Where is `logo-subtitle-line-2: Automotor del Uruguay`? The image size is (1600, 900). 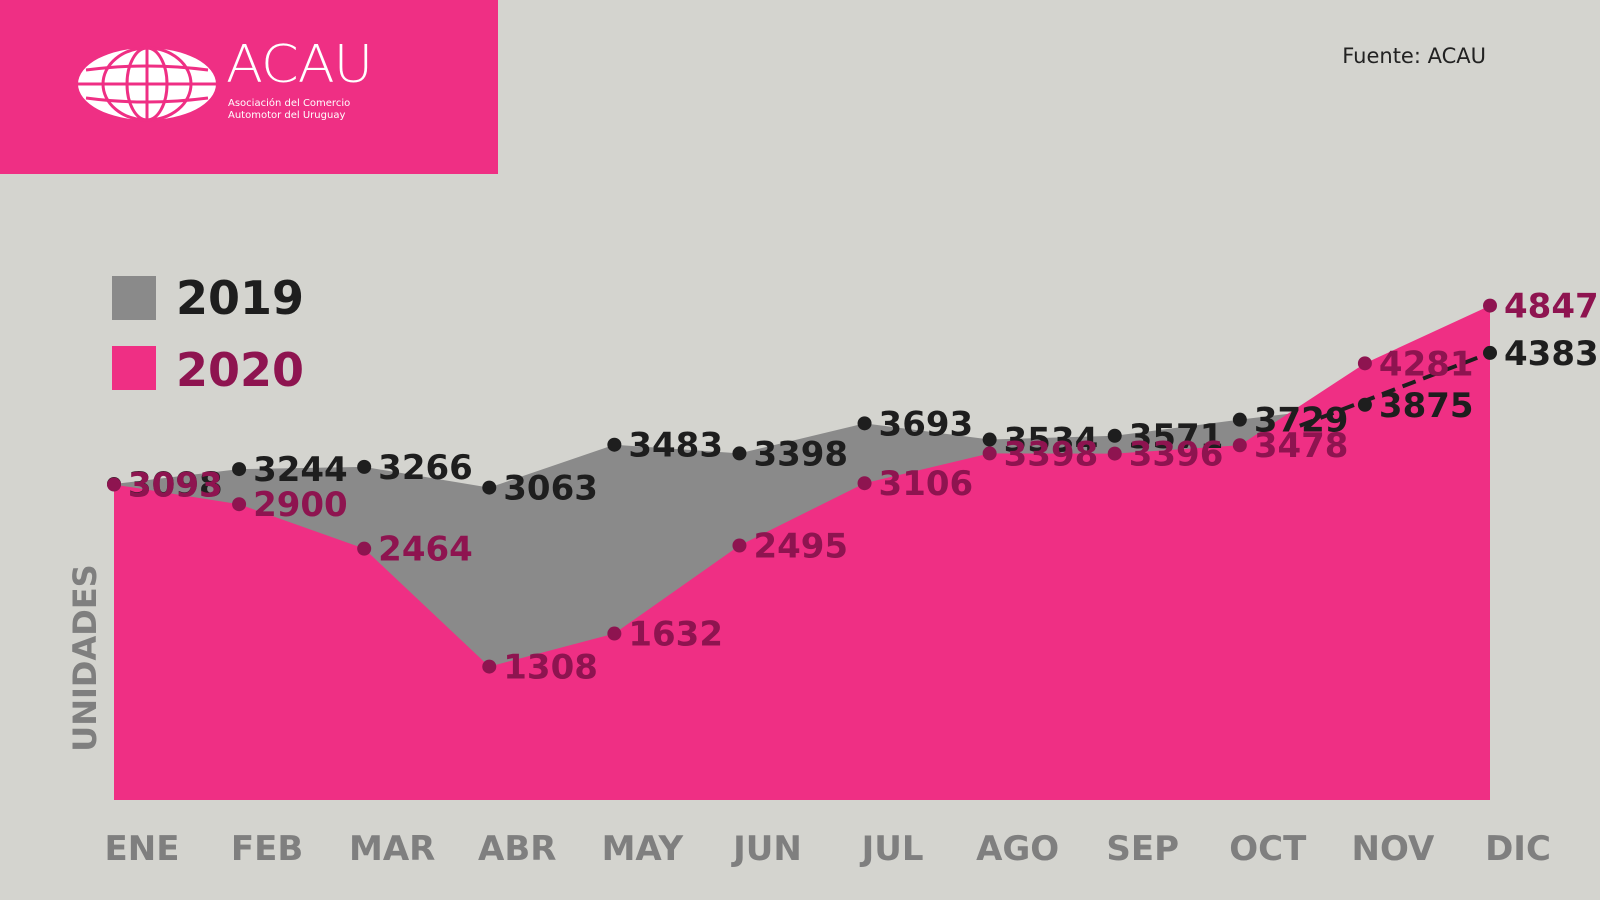 logo-subtitle-line-2: Automotor del Uruguay is located at coordinates (287, 115).